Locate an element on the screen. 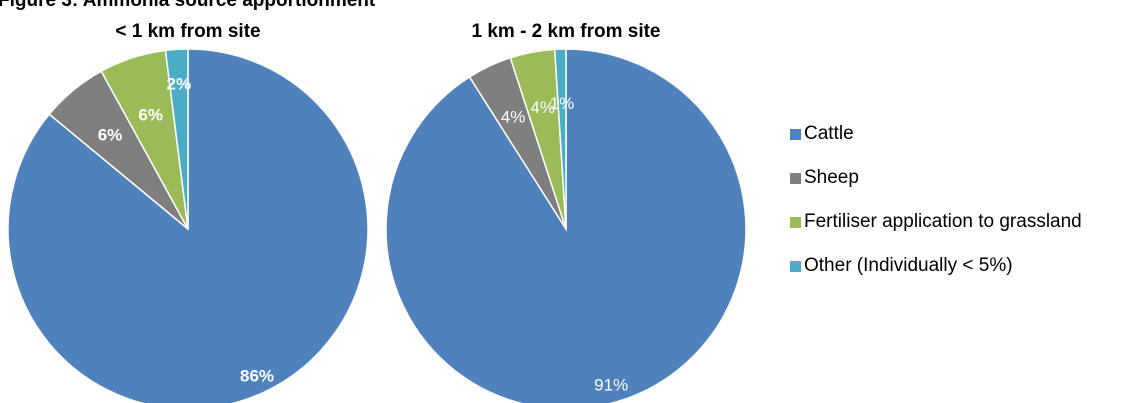  legend-item: Sheep is located at coordinates (936, 178).